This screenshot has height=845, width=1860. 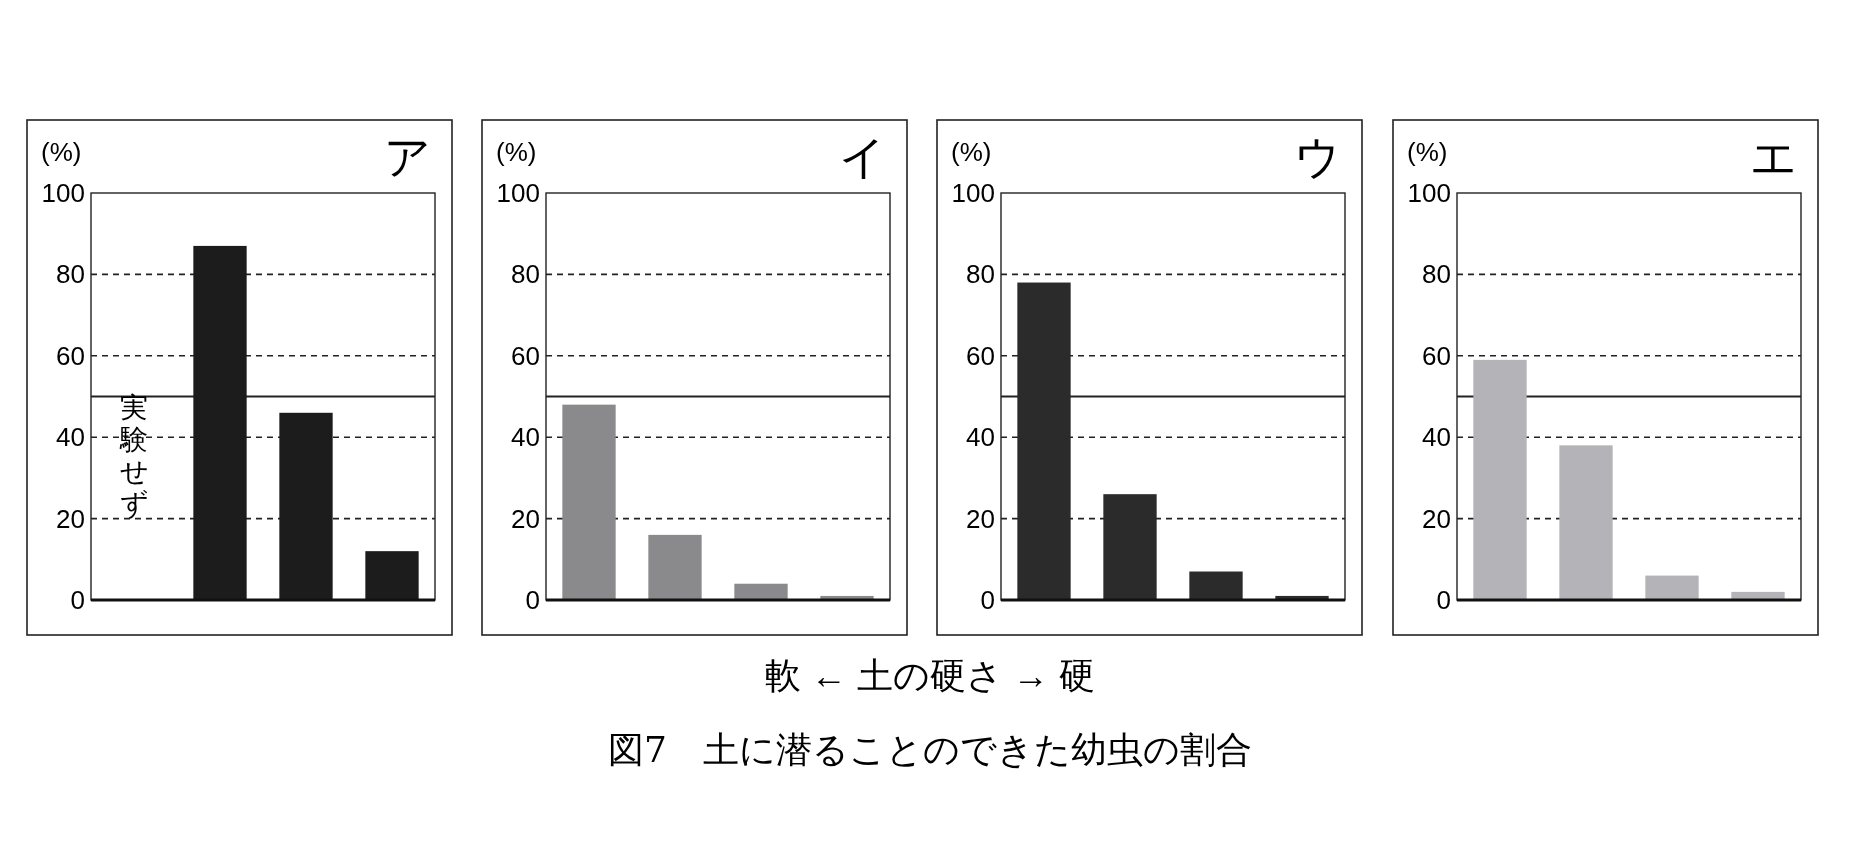 I want to click on annotation: 実験せず, so click(x=134, y=455).